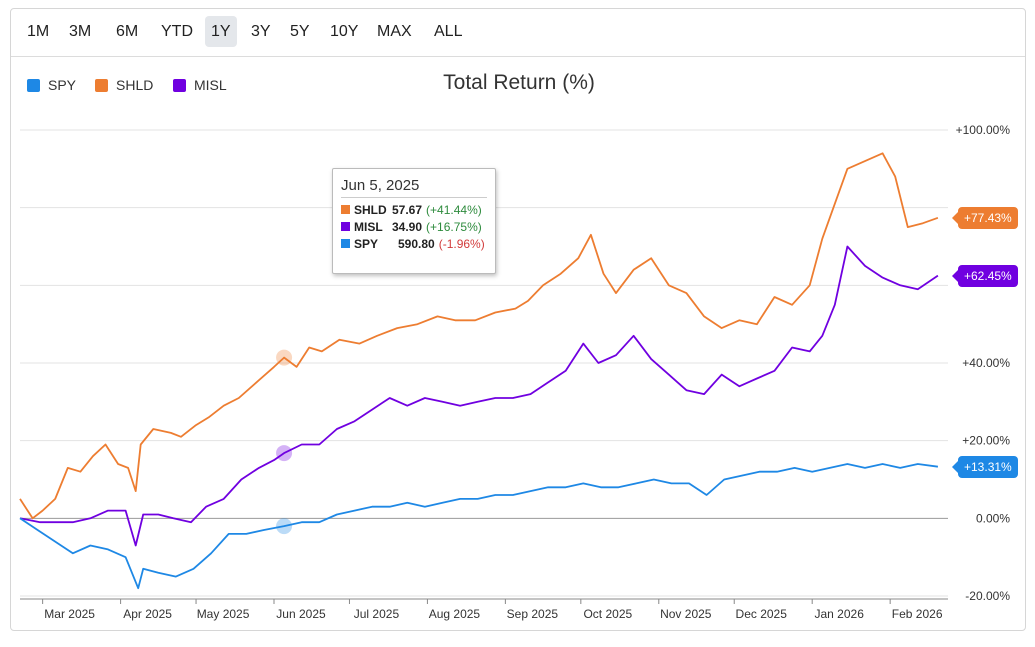  What do you see at coordinates (917, 614) in the screenshot?
I see `x-tick-label: Feb 2026` at bounding box center [917, 614].